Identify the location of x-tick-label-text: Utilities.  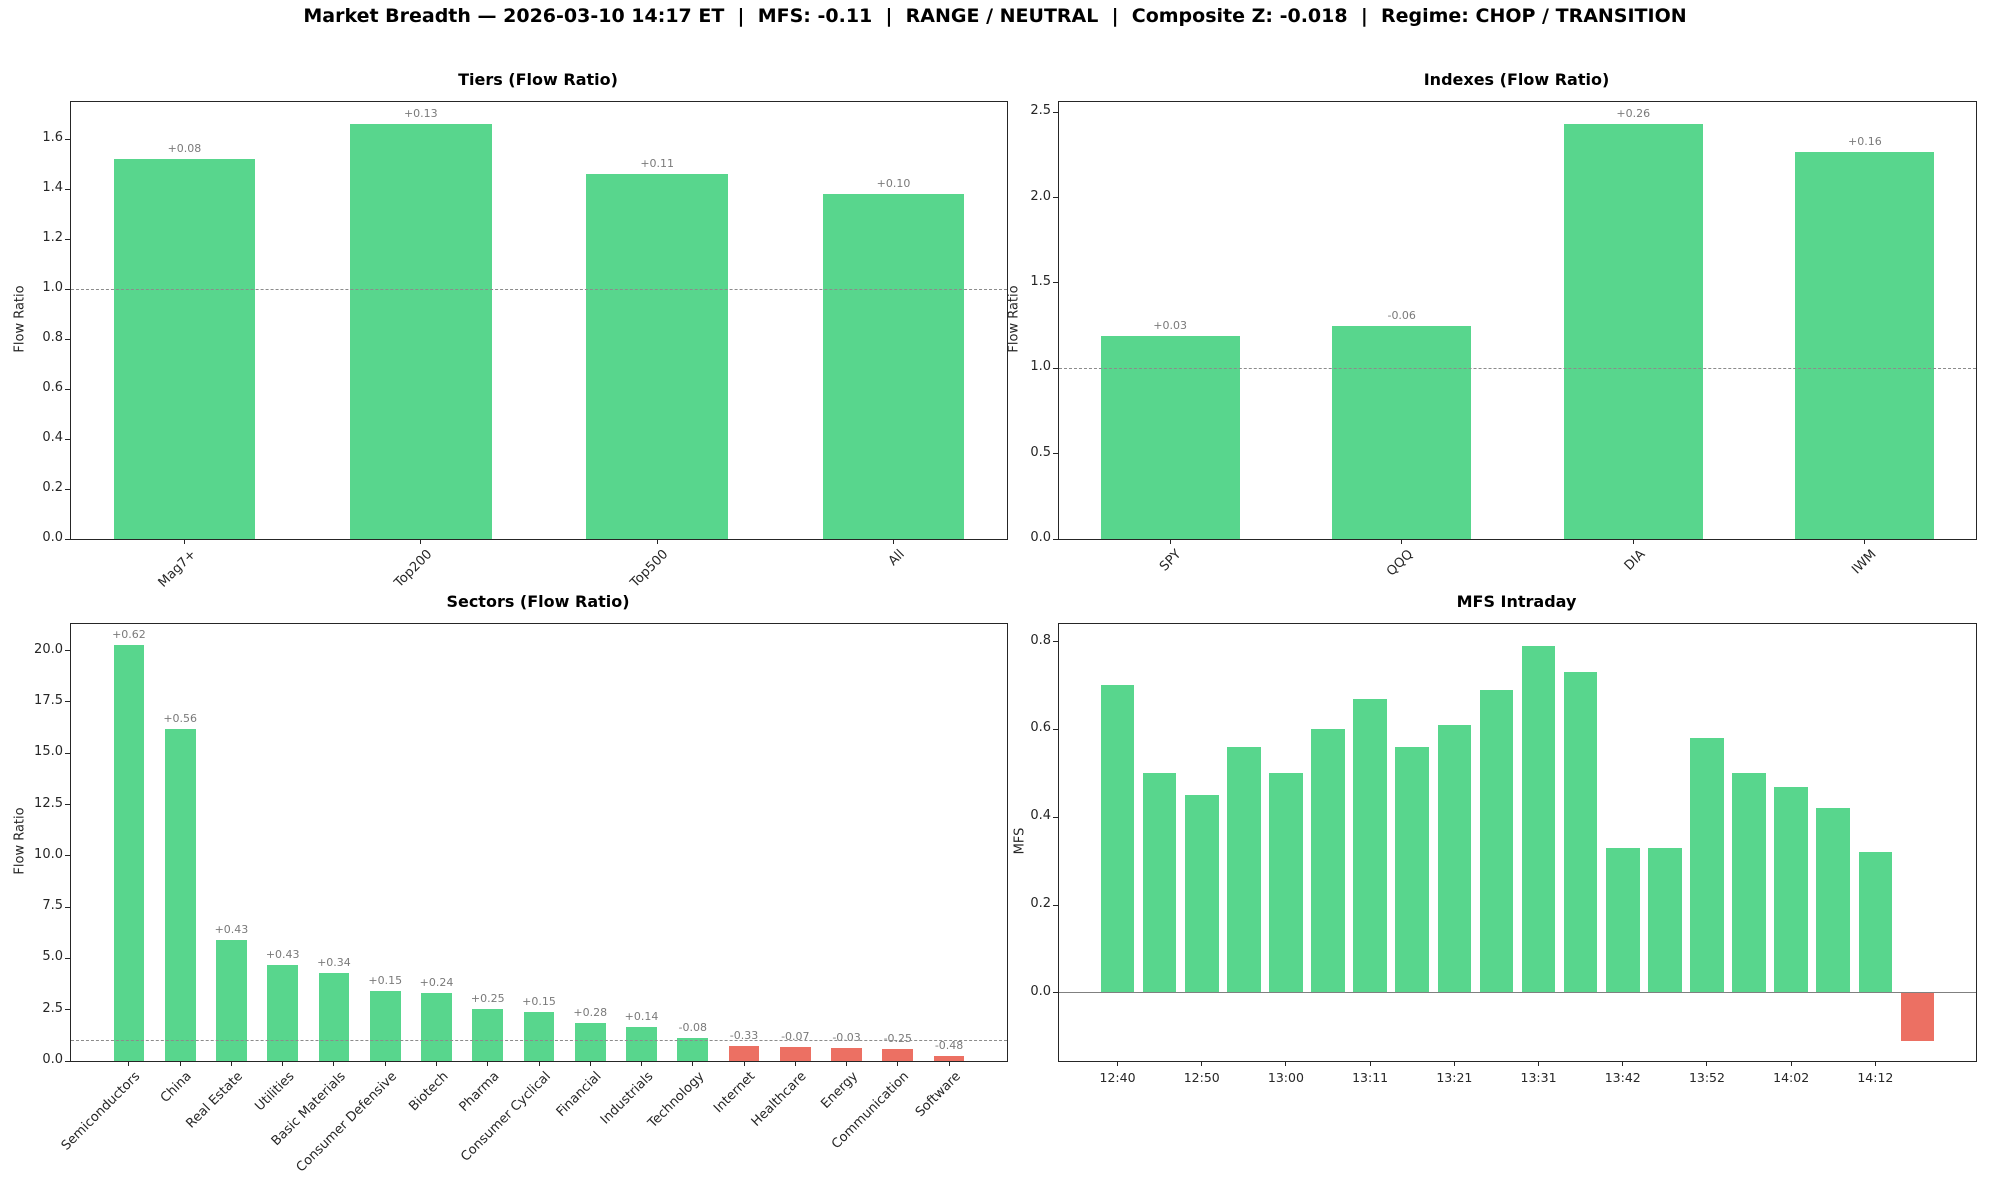
(275, 1092).